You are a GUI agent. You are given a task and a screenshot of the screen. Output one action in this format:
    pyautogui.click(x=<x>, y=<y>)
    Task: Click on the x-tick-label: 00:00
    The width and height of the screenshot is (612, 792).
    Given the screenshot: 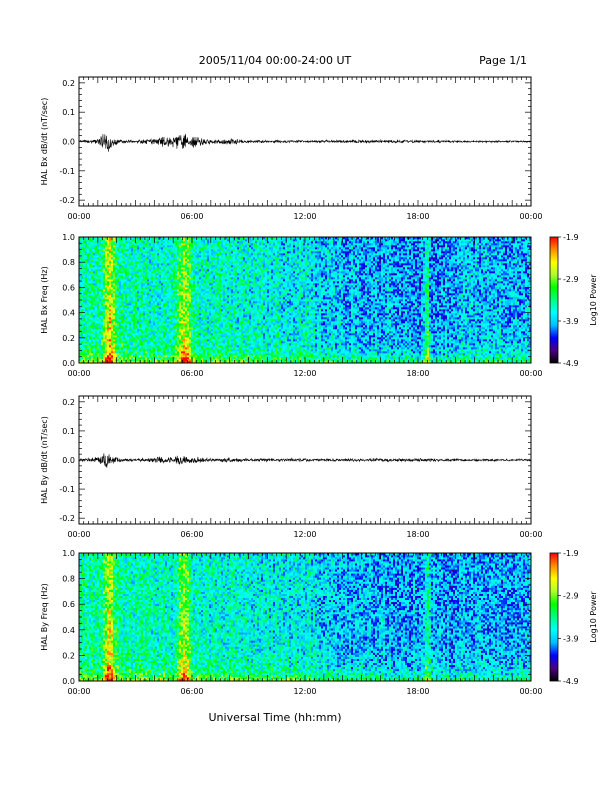 What is the action you would take?
    pyautogui.click(x=78, y=216)
    